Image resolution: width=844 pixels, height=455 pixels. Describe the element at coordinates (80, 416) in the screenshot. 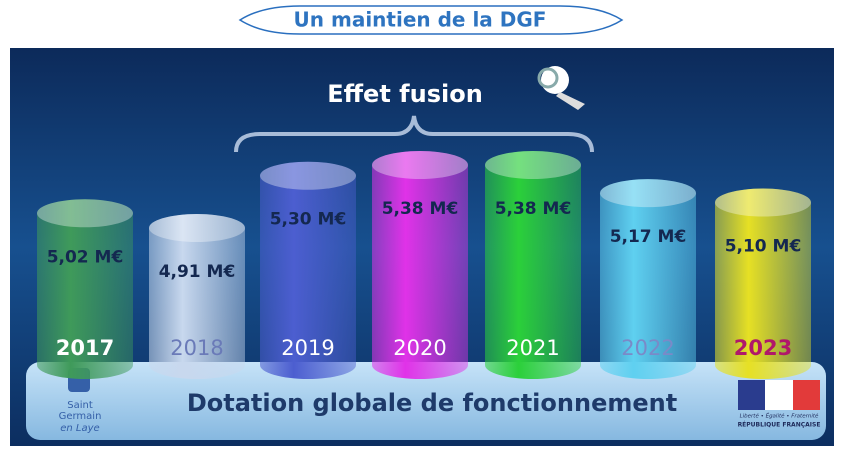

I see `logo-text: Germain` at that location.